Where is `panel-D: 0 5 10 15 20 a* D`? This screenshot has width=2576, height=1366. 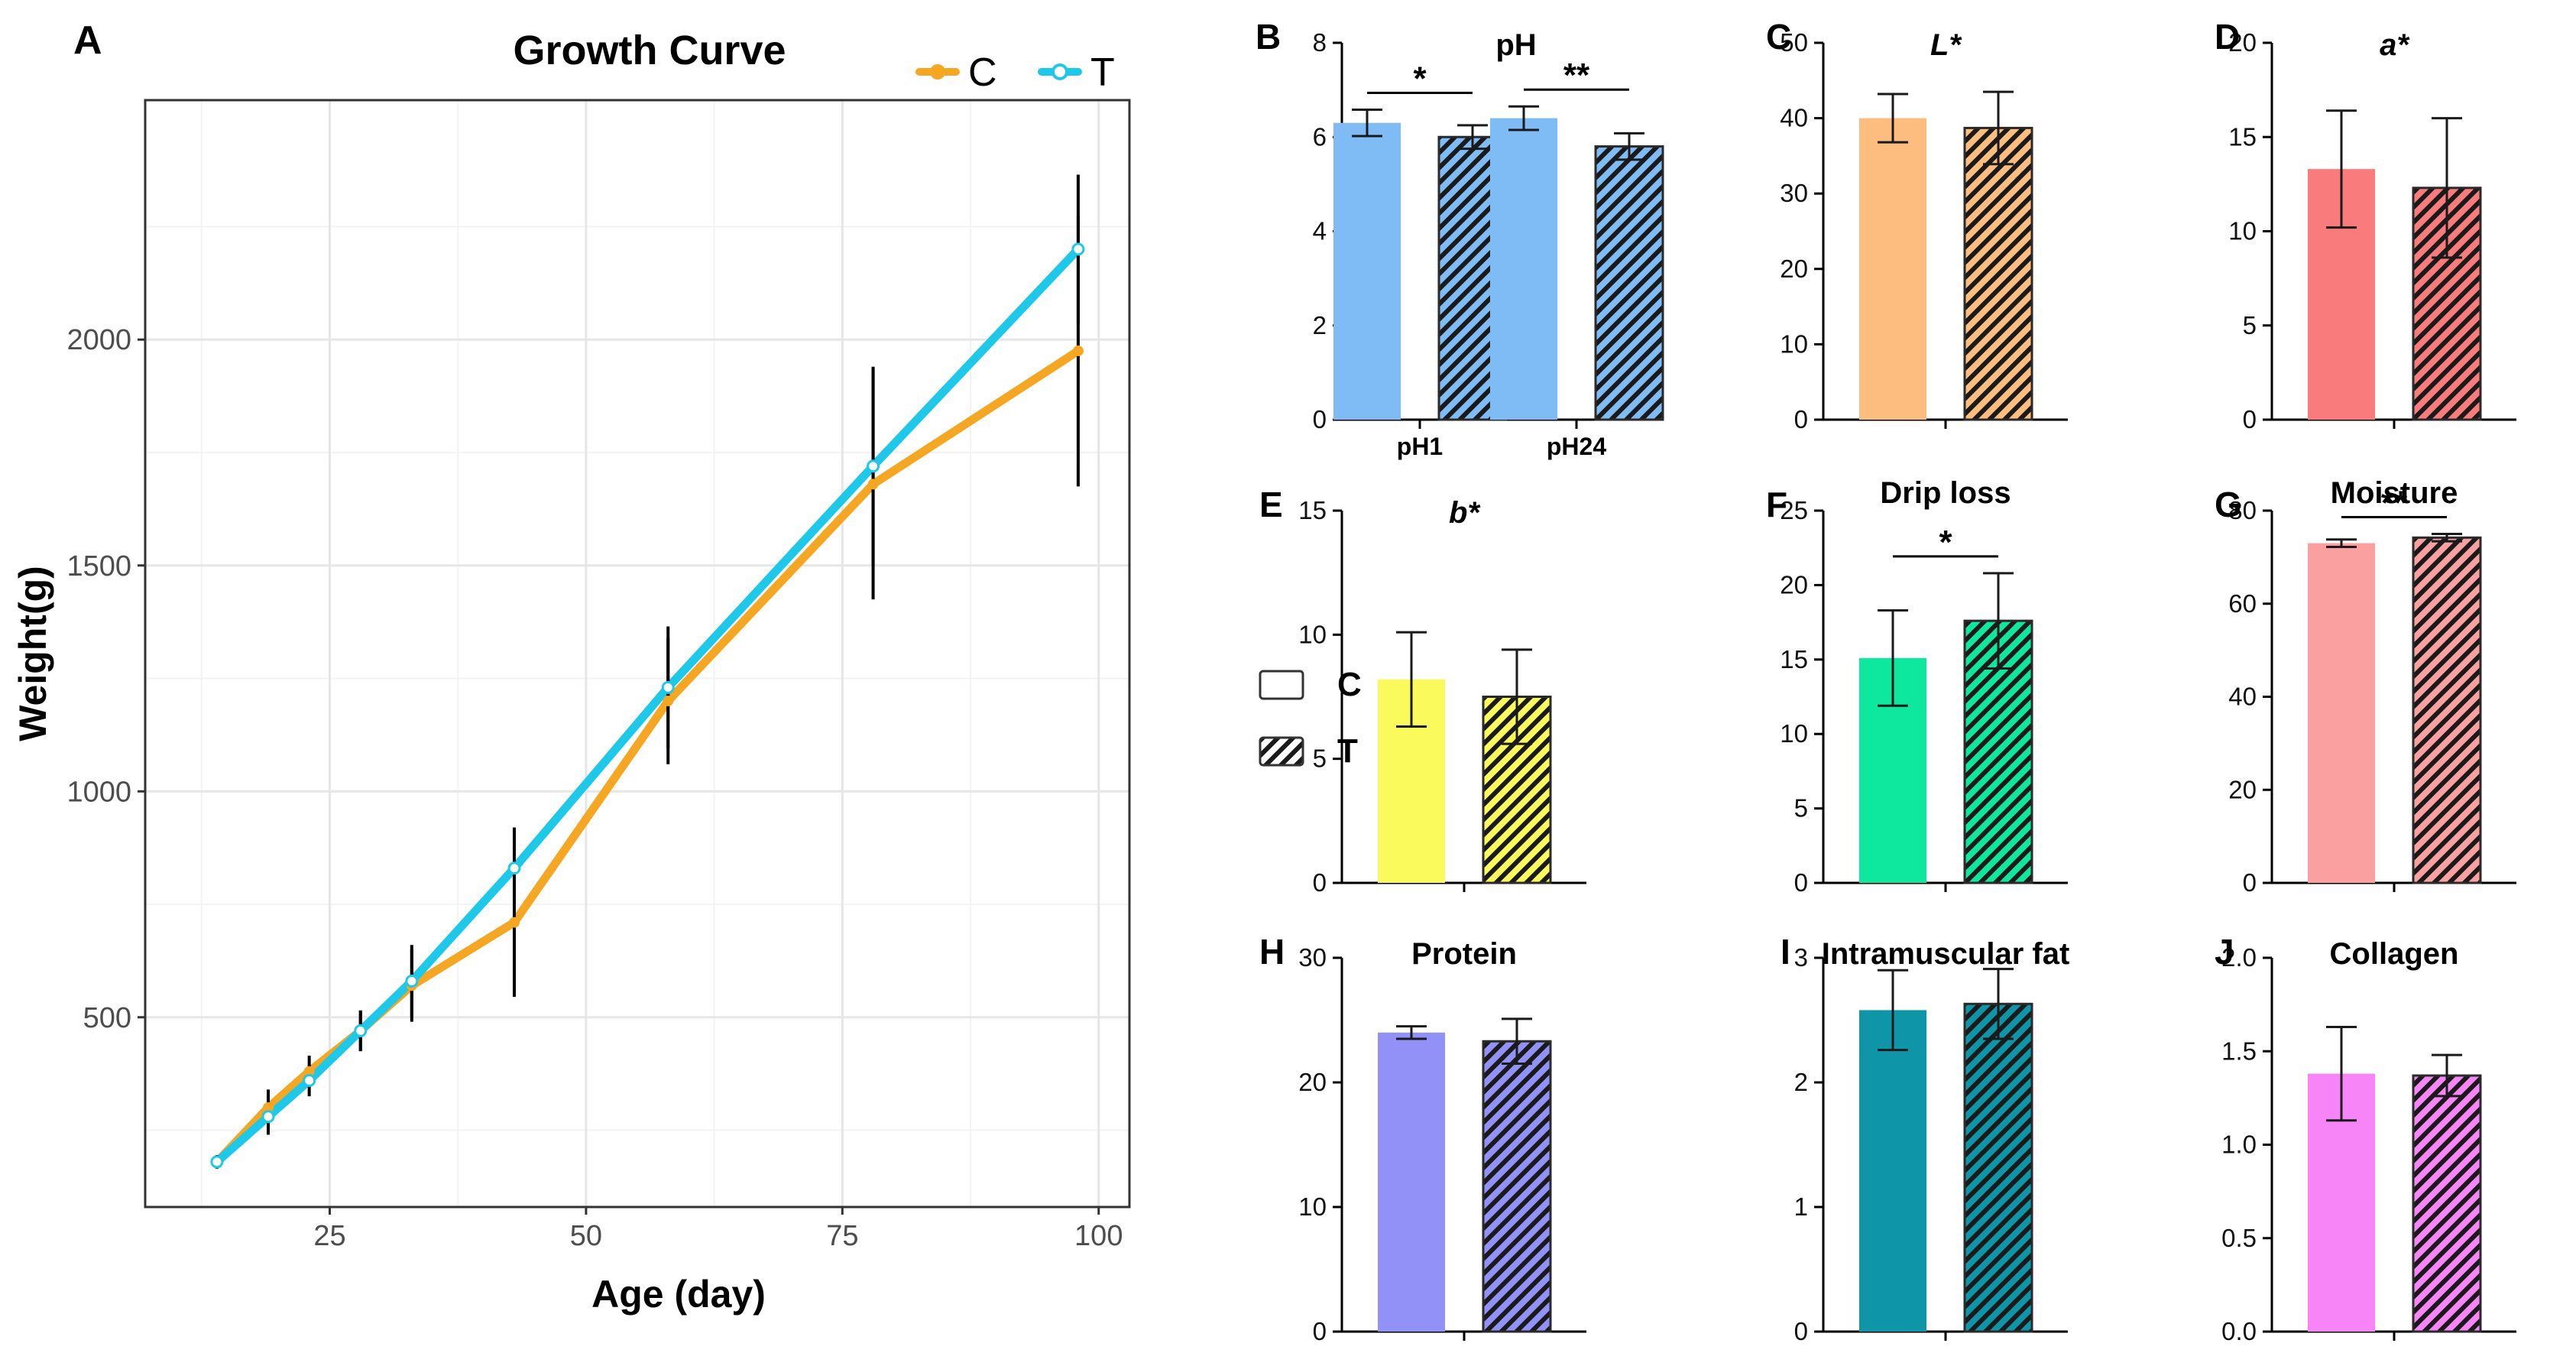 panel-D: 0 5 10 15 20 a* D is located at coordinates (2366, 225).